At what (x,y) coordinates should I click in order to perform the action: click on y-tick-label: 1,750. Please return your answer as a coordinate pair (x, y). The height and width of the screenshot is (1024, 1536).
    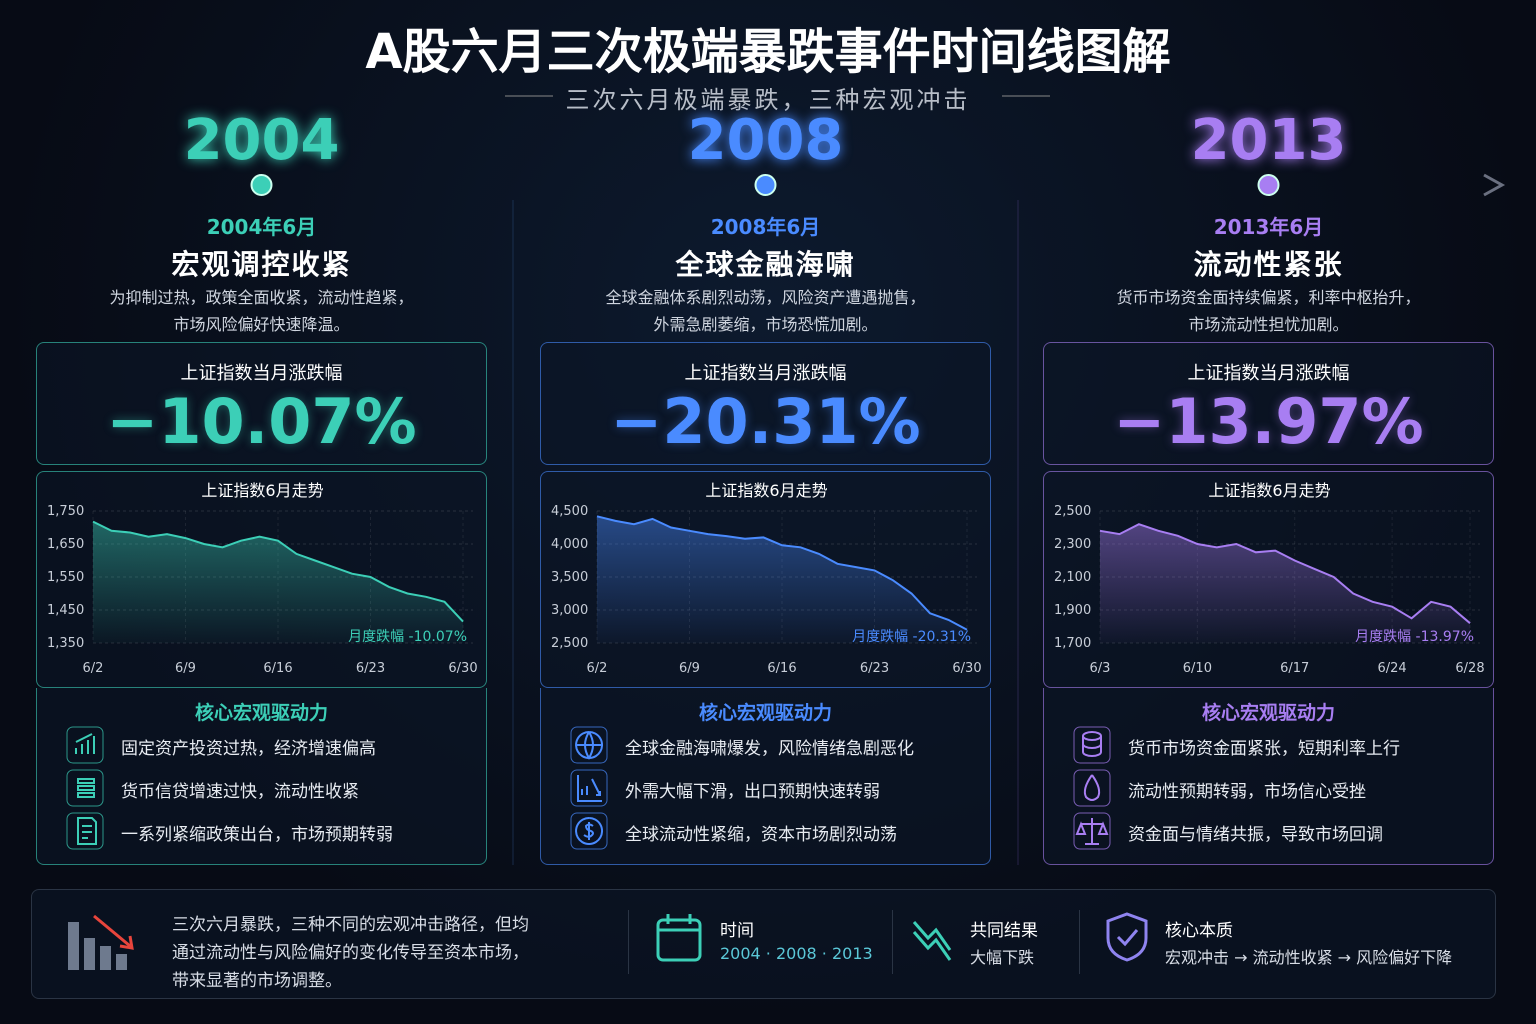
    Looking at the image, I should click on (65, 511).